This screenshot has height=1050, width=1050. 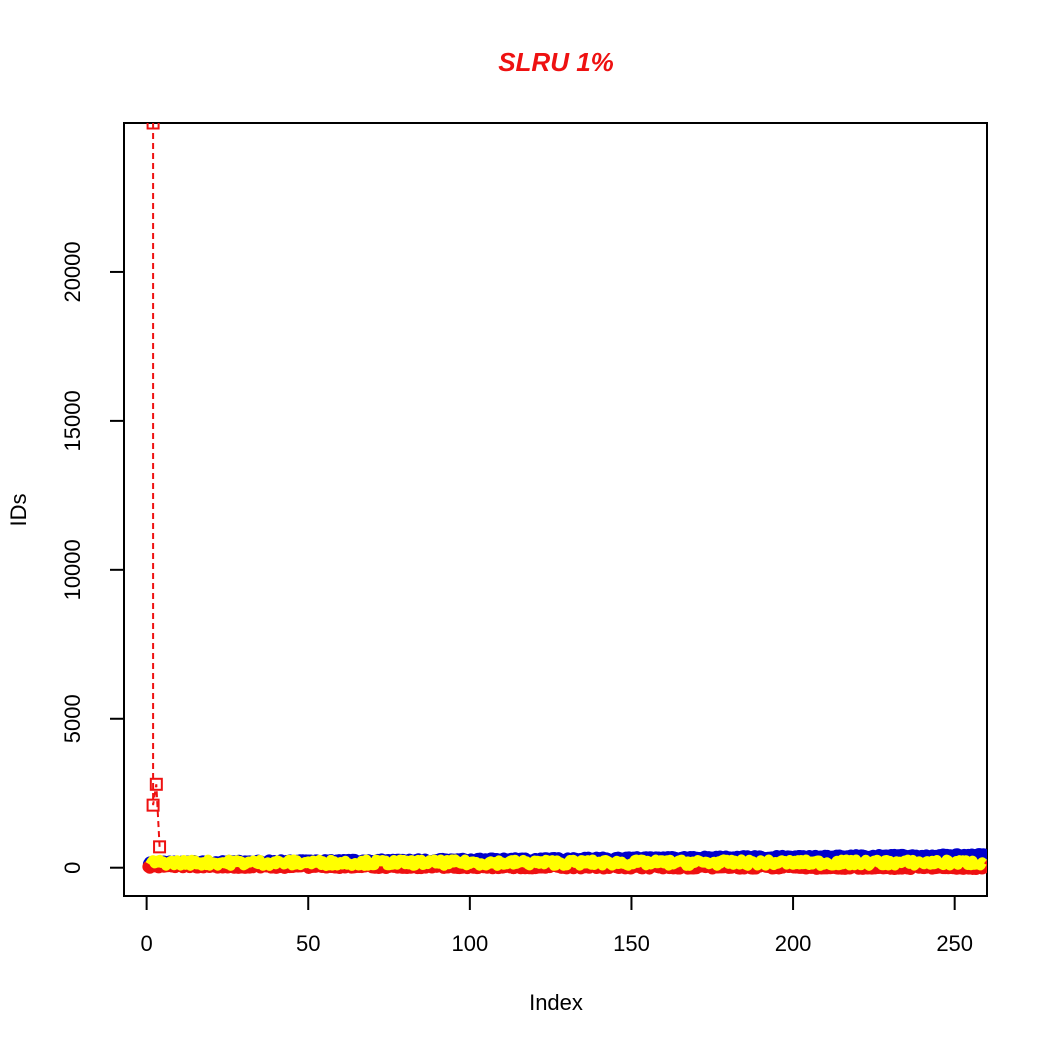 I want to click on series-3-line, so click(x=566, y=862).